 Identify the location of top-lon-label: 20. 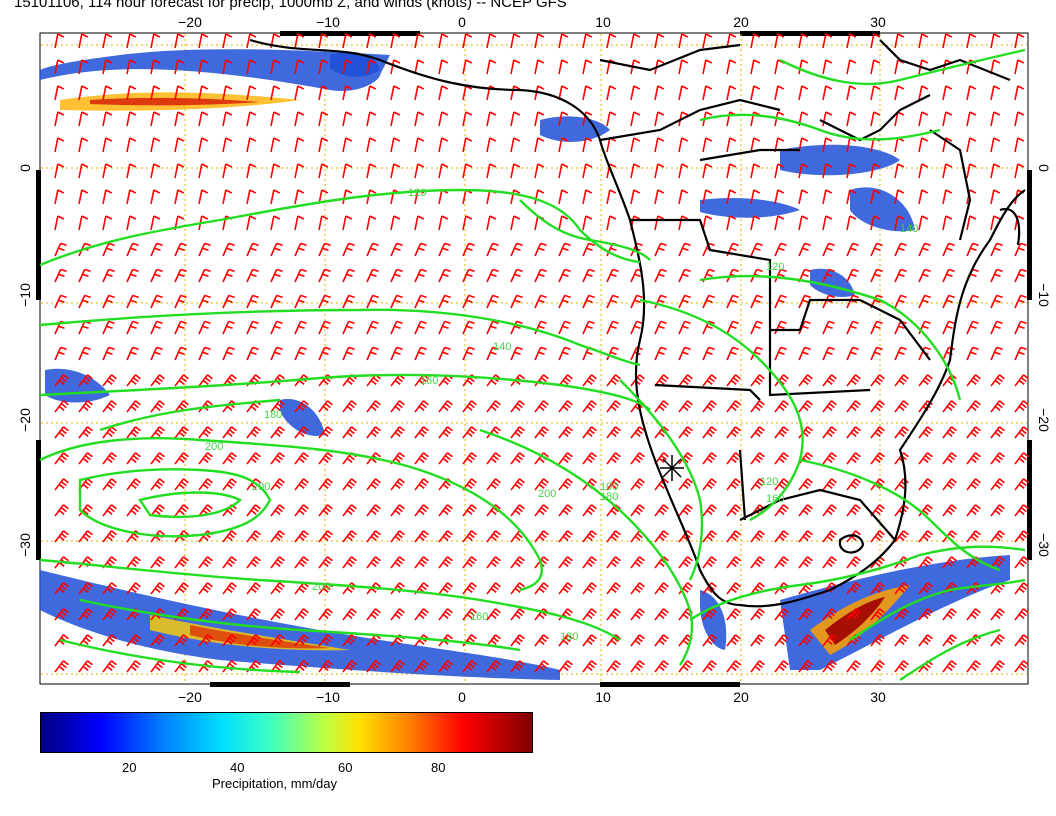
(741, 22).